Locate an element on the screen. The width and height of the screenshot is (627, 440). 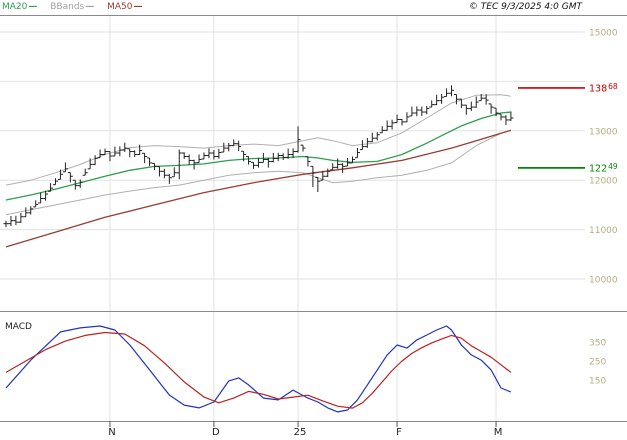
signal-line is located at coordinates (258, 370).